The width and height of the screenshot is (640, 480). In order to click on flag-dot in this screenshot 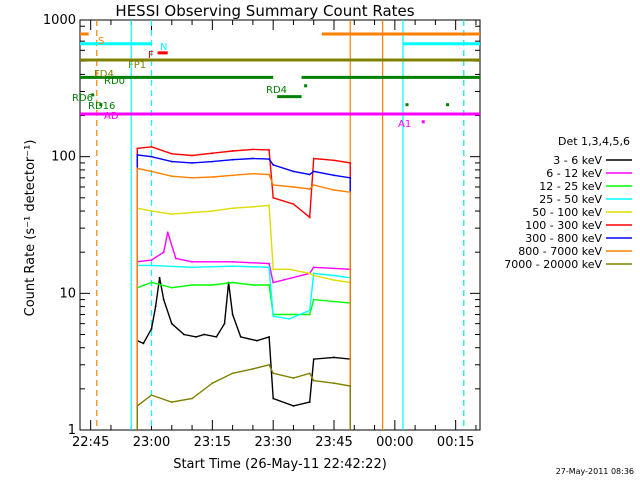, I will do `click(306, 86)`.